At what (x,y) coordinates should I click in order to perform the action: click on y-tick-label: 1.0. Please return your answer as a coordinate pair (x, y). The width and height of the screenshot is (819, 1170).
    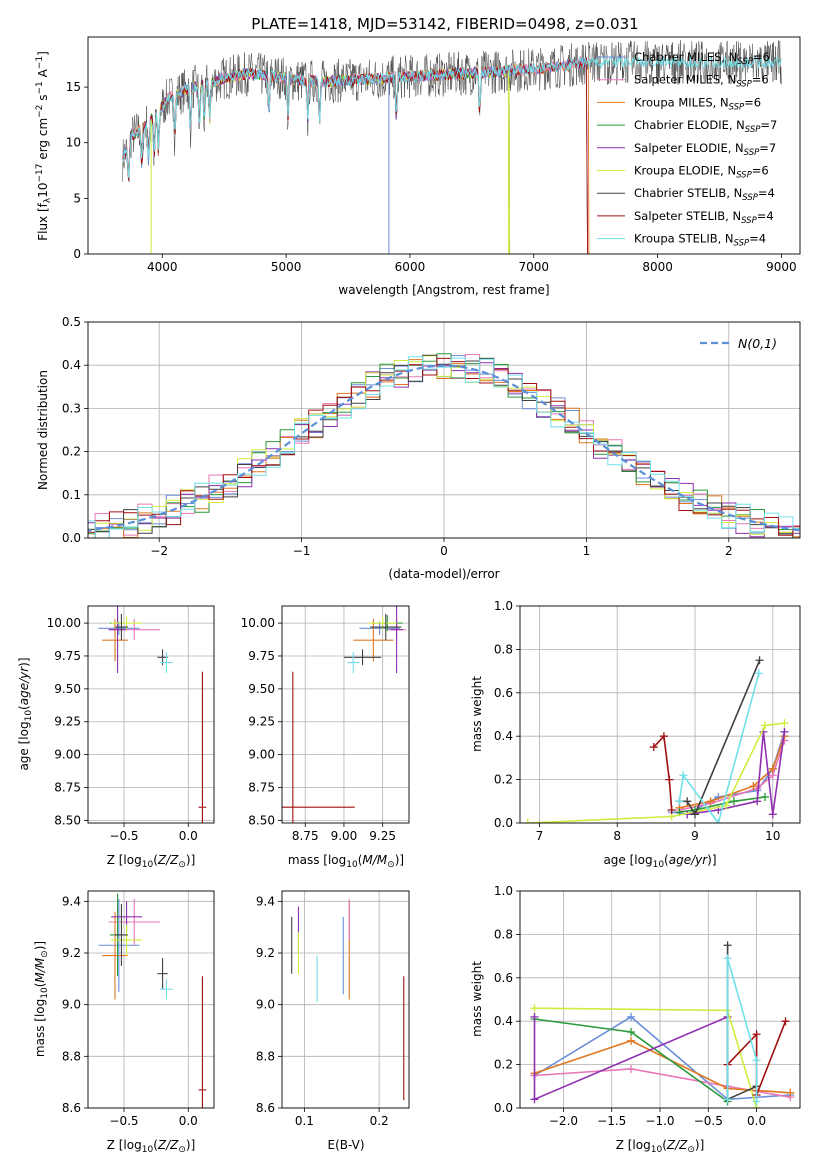
    Looking at the image, I should click on (503, 606).